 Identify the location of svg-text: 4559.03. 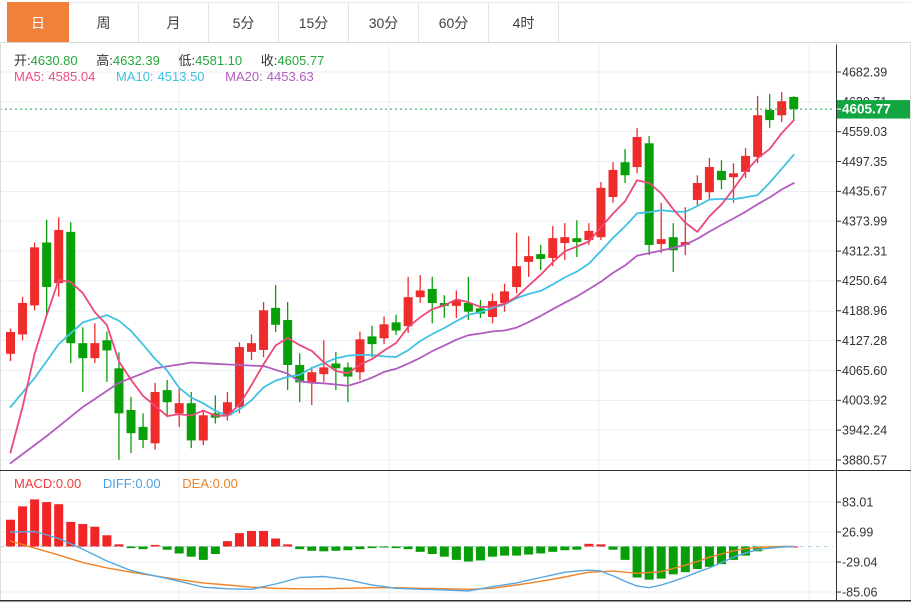
(864, 132).